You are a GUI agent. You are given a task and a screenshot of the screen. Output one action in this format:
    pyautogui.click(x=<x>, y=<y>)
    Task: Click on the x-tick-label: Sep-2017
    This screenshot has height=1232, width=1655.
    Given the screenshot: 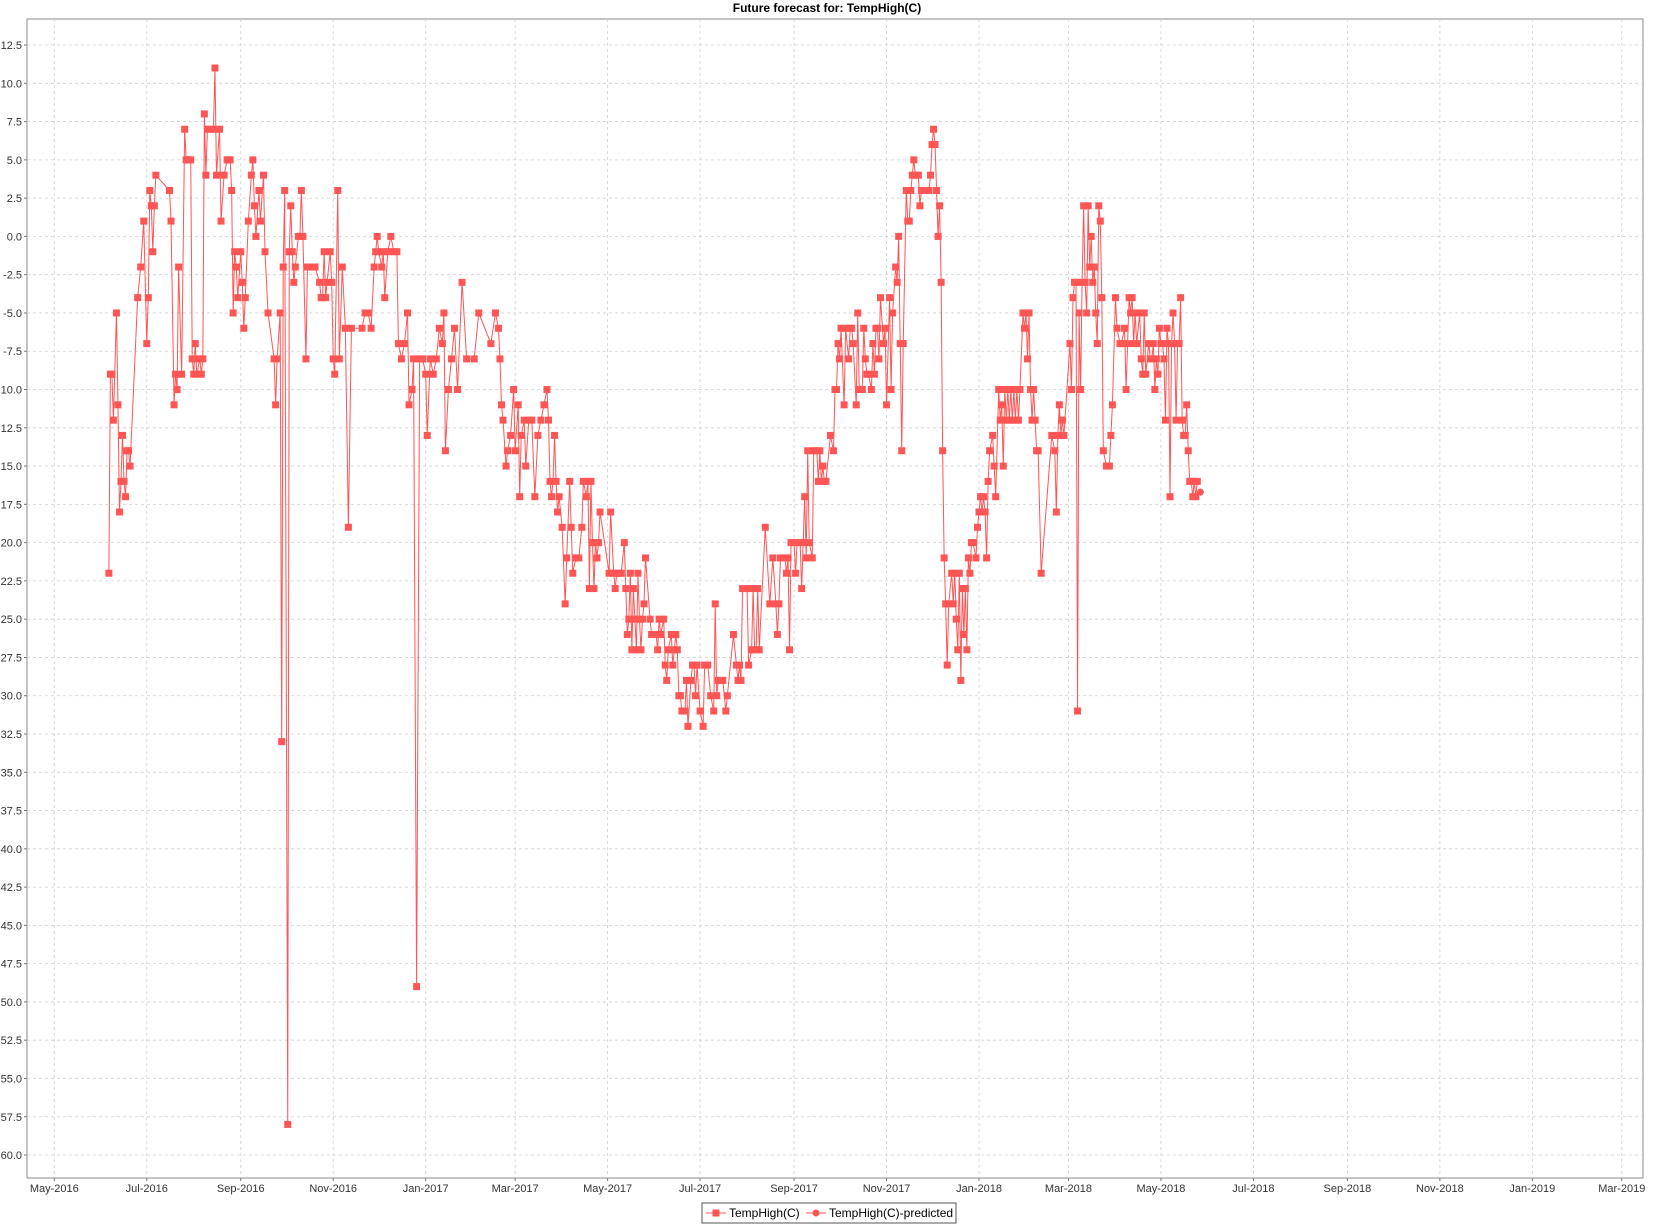 What is the action you would take?
    pyautogui.click(x=794, y=1189)
    